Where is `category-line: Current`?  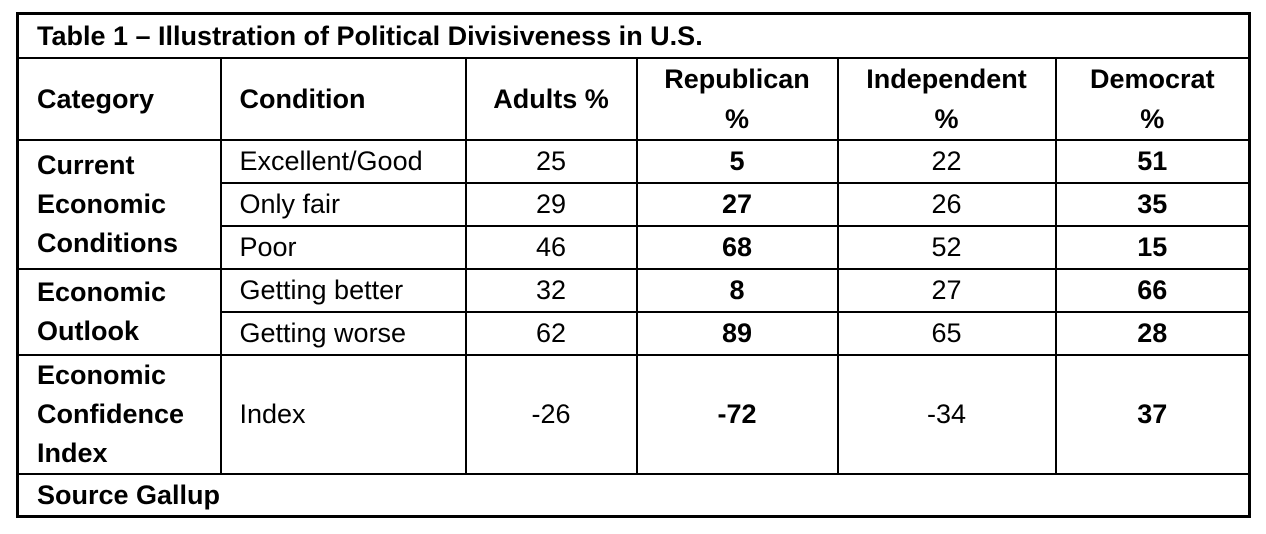 category-line: Current is located at coordinates (86, 165).